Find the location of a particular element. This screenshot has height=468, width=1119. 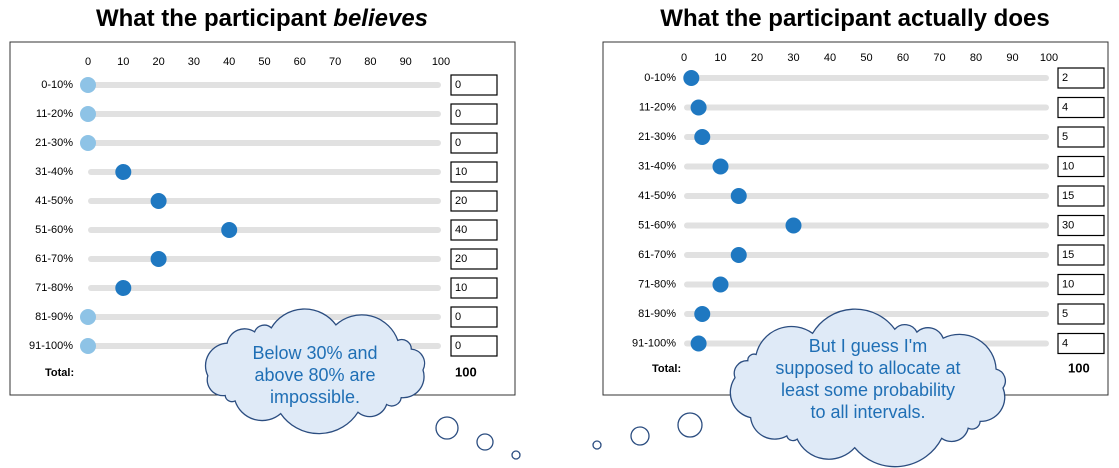

scale-tick: 40 is located at coordinates (830, 58).